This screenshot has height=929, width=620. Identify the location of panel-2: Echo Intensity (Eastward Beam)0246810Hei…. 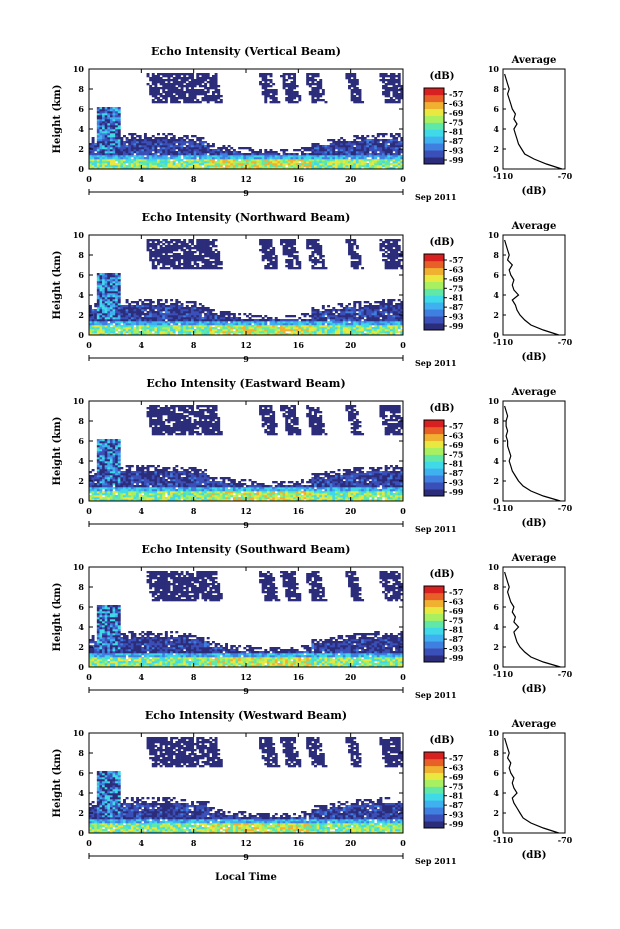
(312, 455).